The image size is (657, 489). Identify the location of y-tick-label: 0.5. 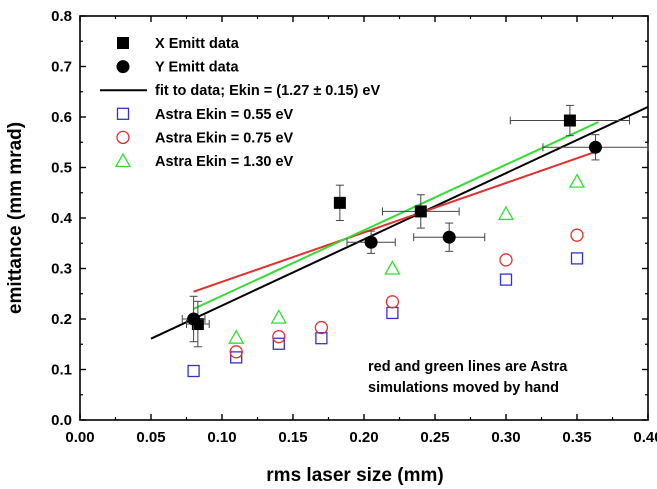
(61, 168).